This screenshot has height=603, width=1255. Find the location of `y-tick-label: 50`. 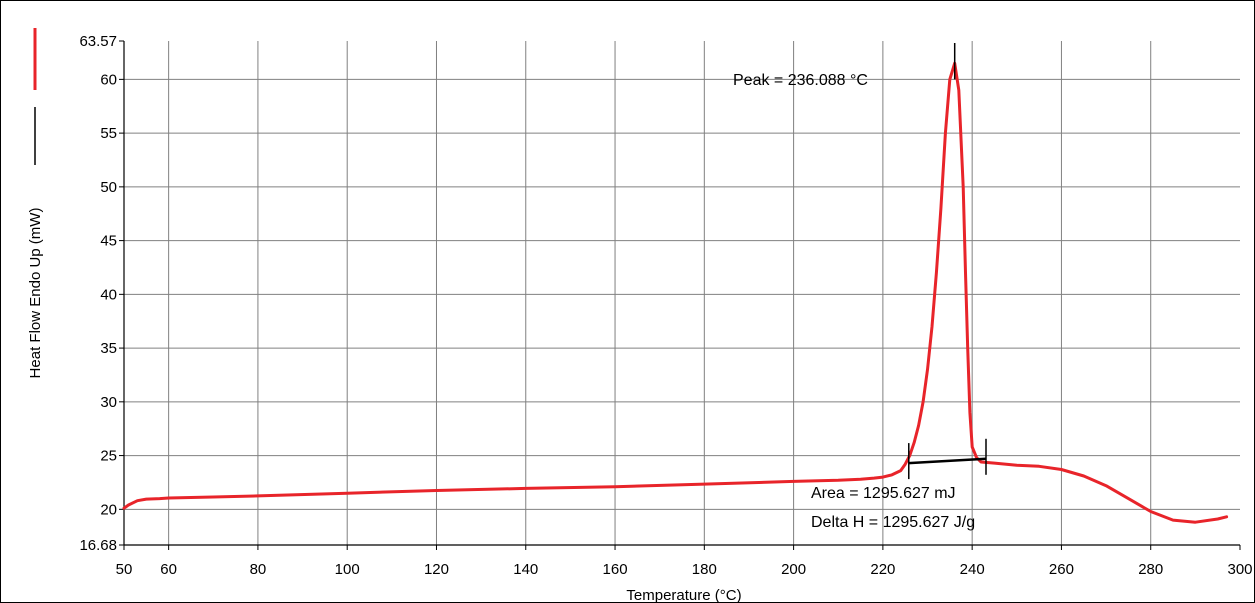

y-tick-label: 50 is located at coordinates (108, 187).